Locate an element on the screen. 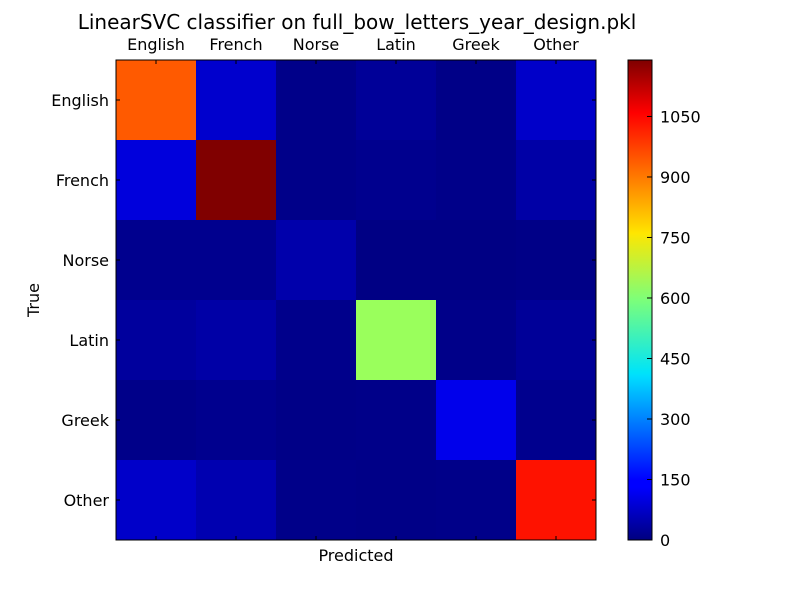 The width and height of the screenshot is (800, 600). heatmap-cell-norse-french is located at coordinates (236, 260).